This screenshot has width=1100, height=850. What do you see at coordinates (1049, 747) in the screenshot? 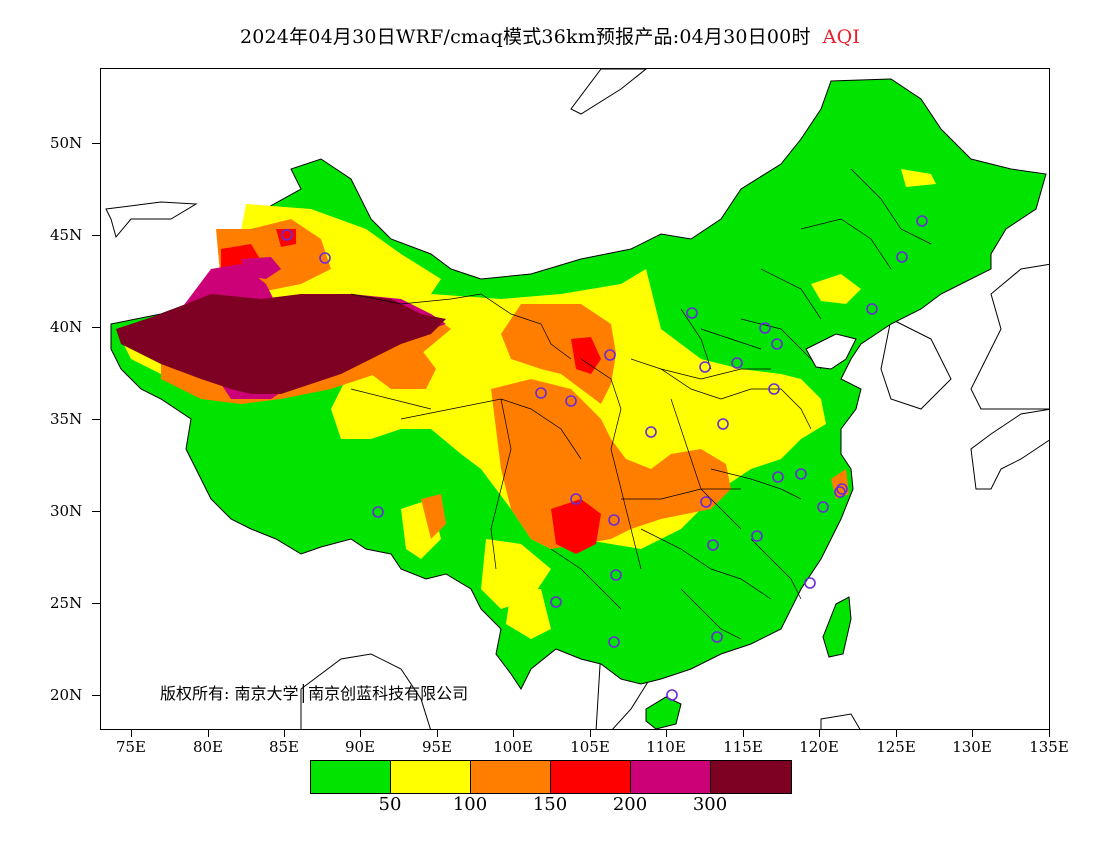
I see `lon-label-135e: 135E` at bounding box center [1049, 747].